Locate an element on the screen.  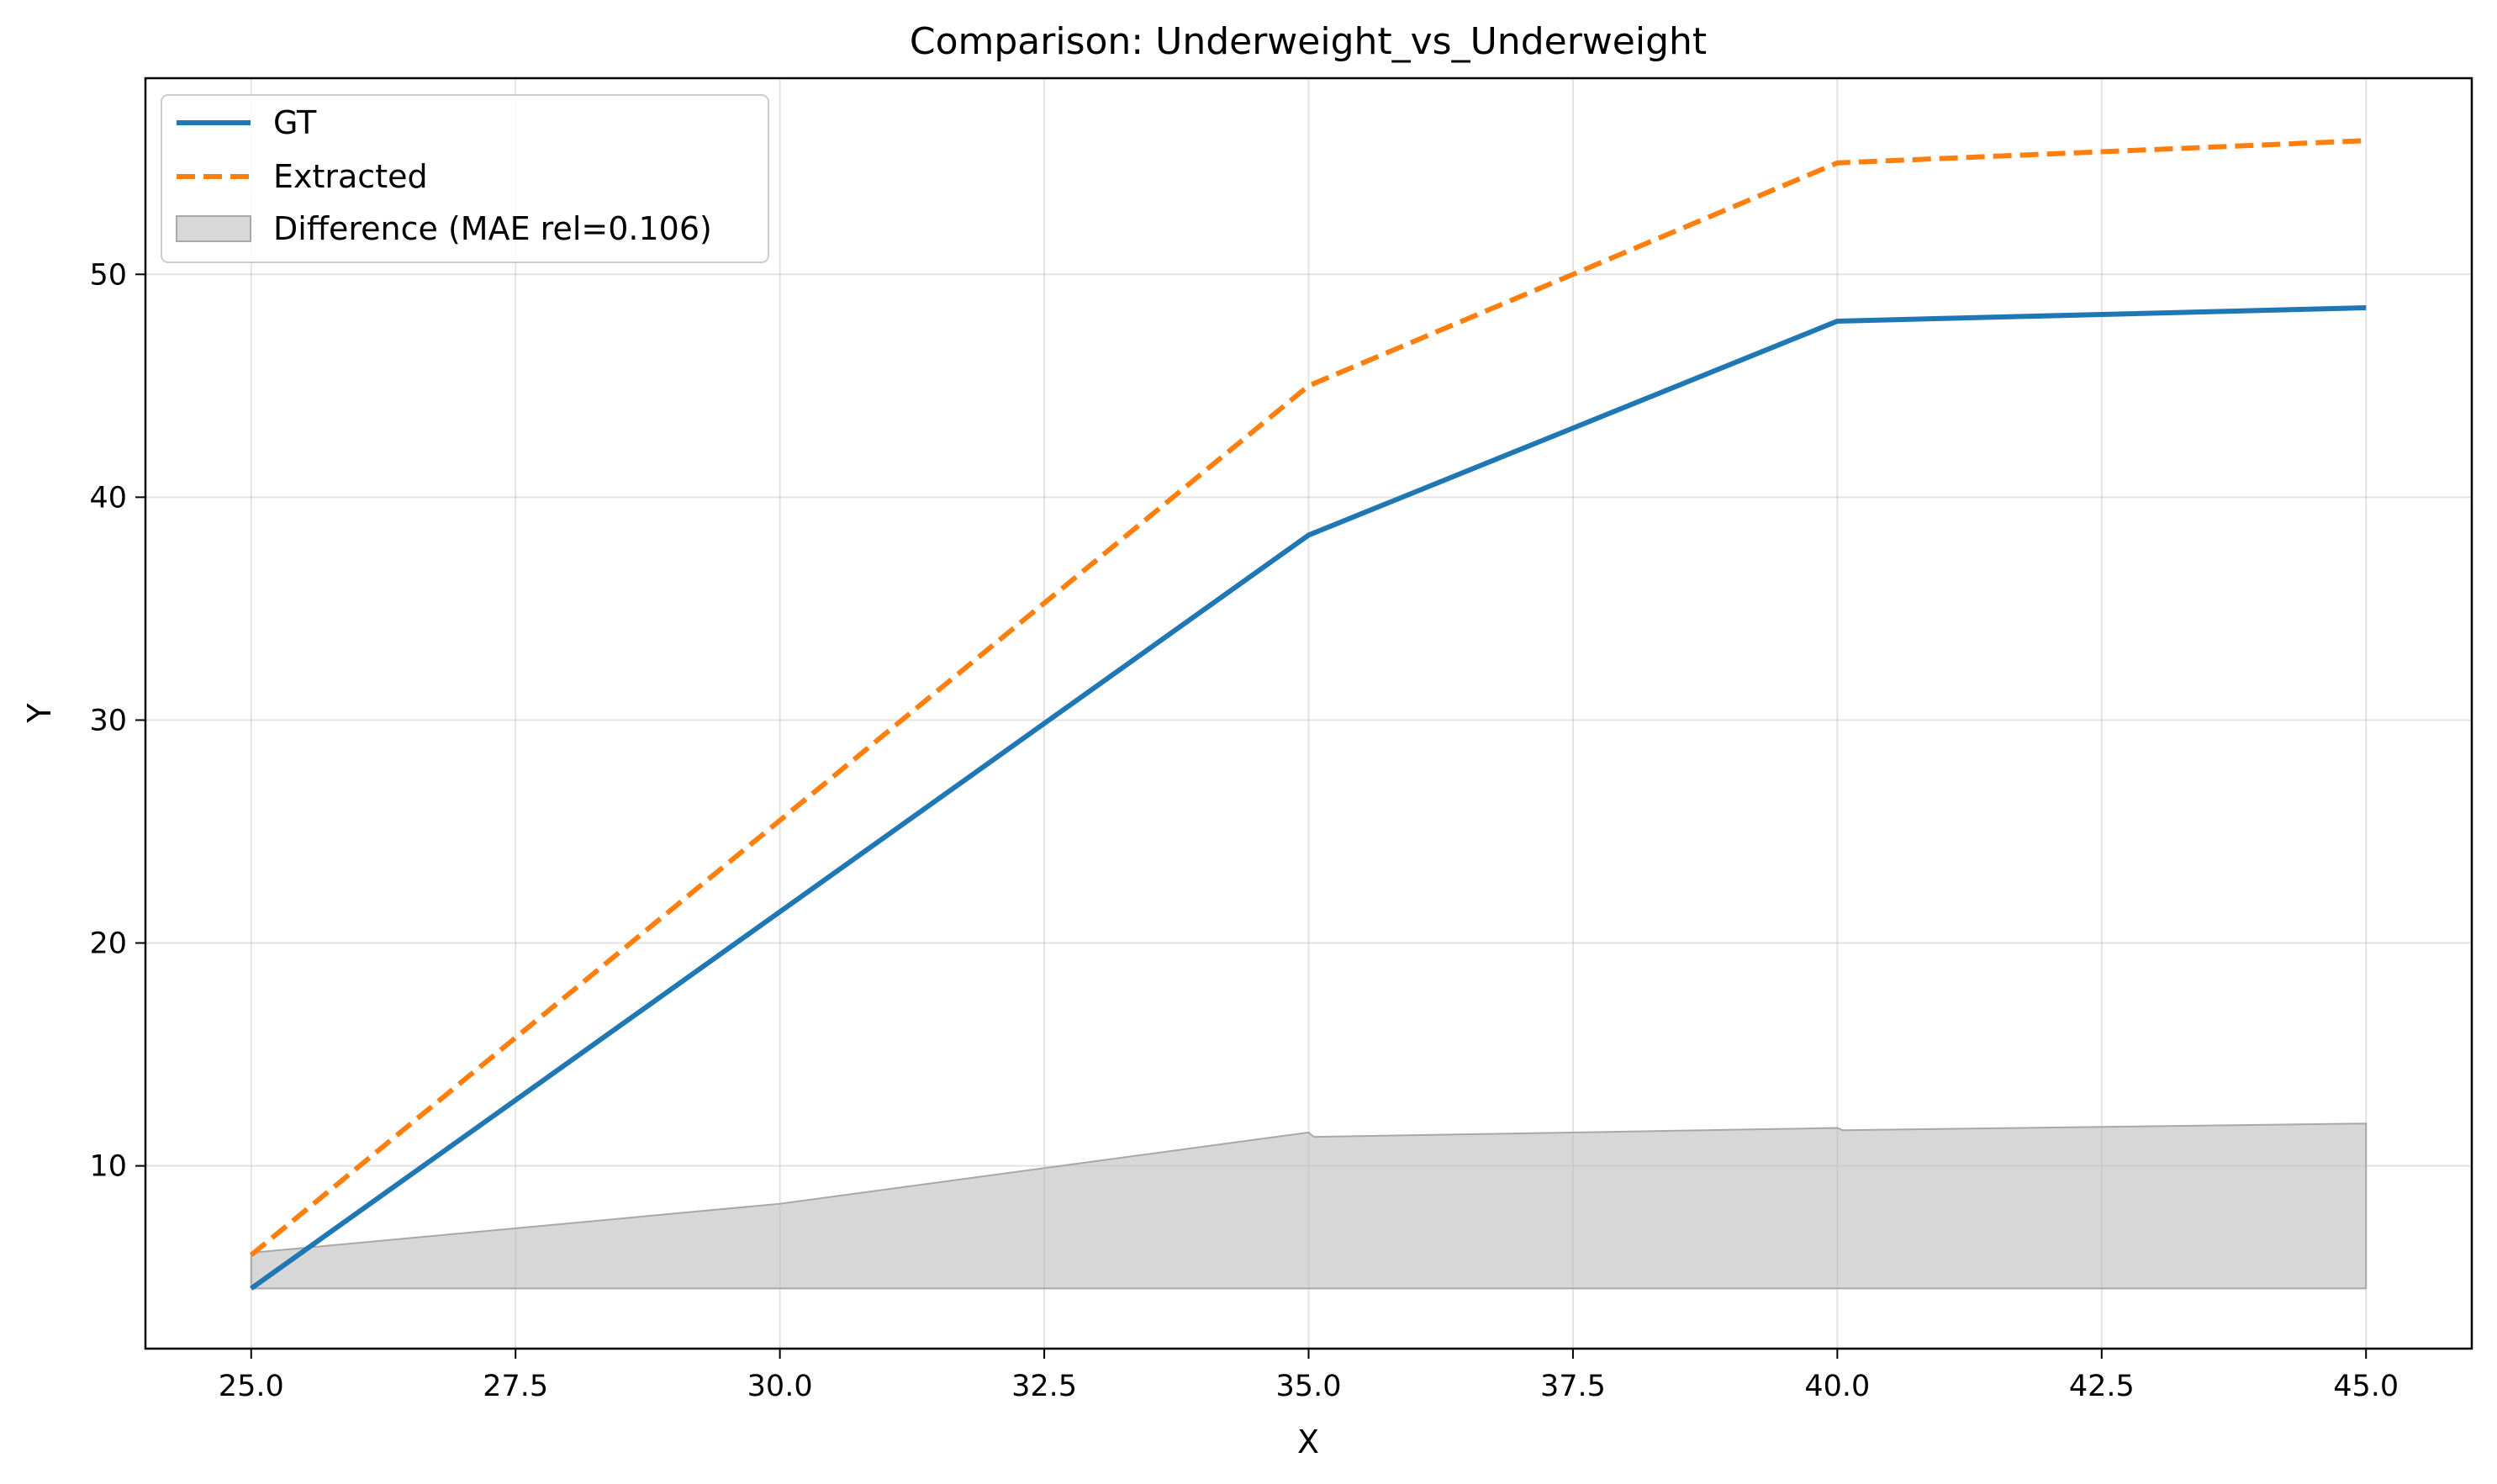
x-axis-ticks: 25.0 27.5 30.0 32.5 35.0 37.5 40.0 42.5 45.0 is located at coordinates (1309, 1376).